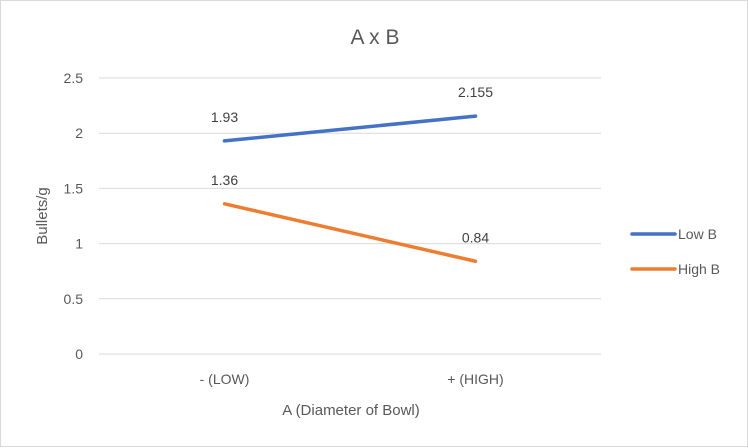 This screenshot has width=748, height=448. What do you see at coordinates (350, 233) in the screenshot?
I see `series-line-high-b` at bounding box center [350, 233].